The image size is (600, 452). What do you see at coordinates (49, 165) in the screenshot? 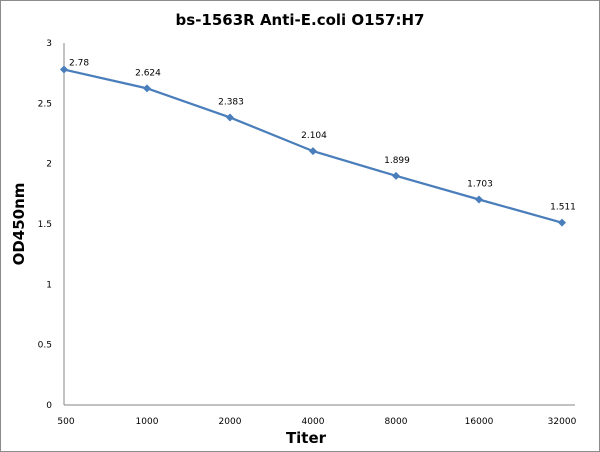
I see `y-tick-label: 2` at bounding box center [49, 165].